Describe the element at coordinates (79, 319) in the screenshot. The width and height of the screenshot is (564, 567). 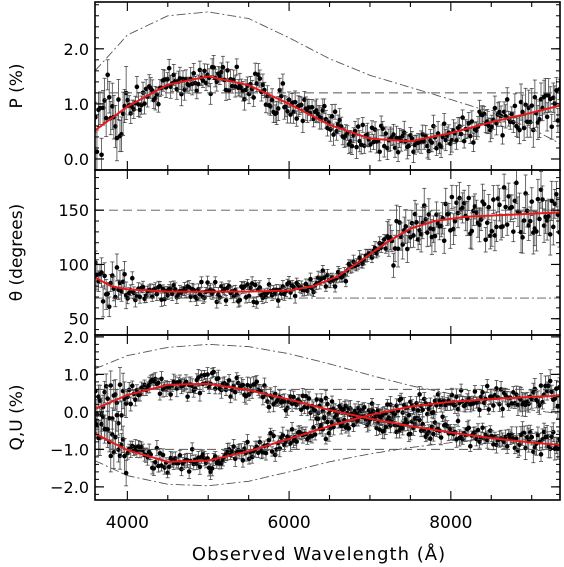
I see `y-tick-label: 50` at that location.